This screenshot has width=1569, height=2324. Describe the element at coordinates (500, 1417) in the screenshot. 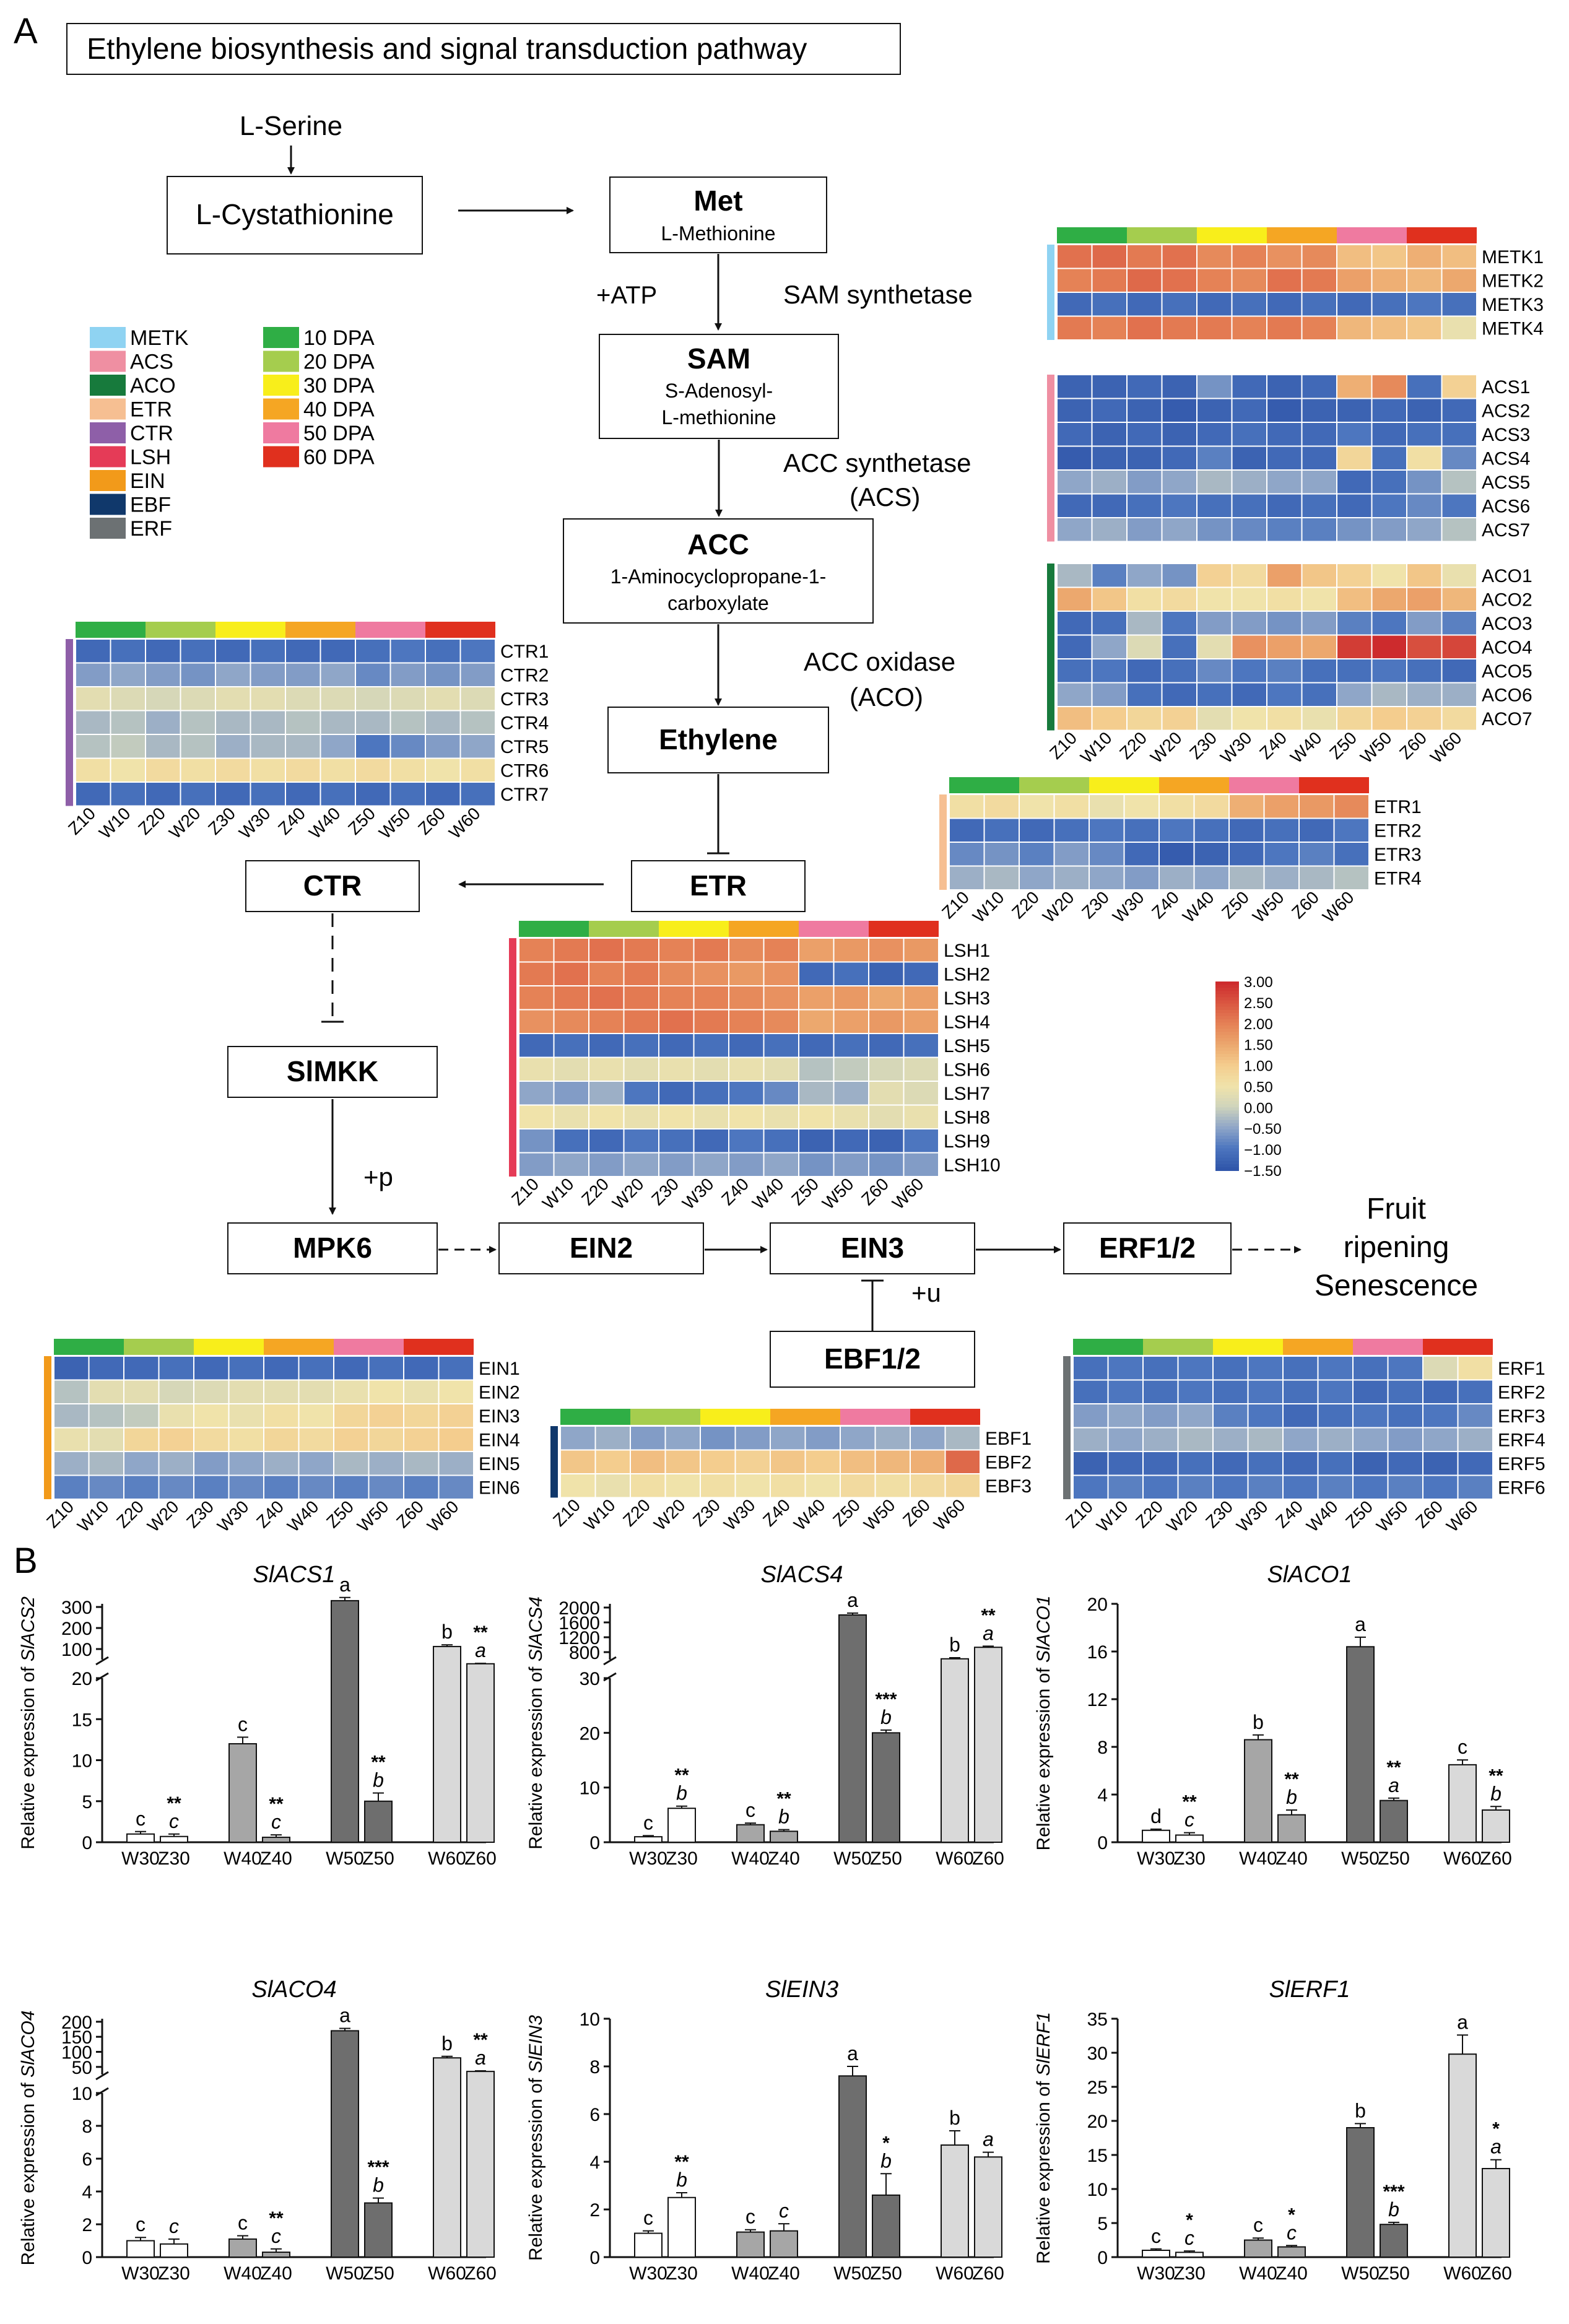

I see `gene-label-ein3: EIN3` at that location.